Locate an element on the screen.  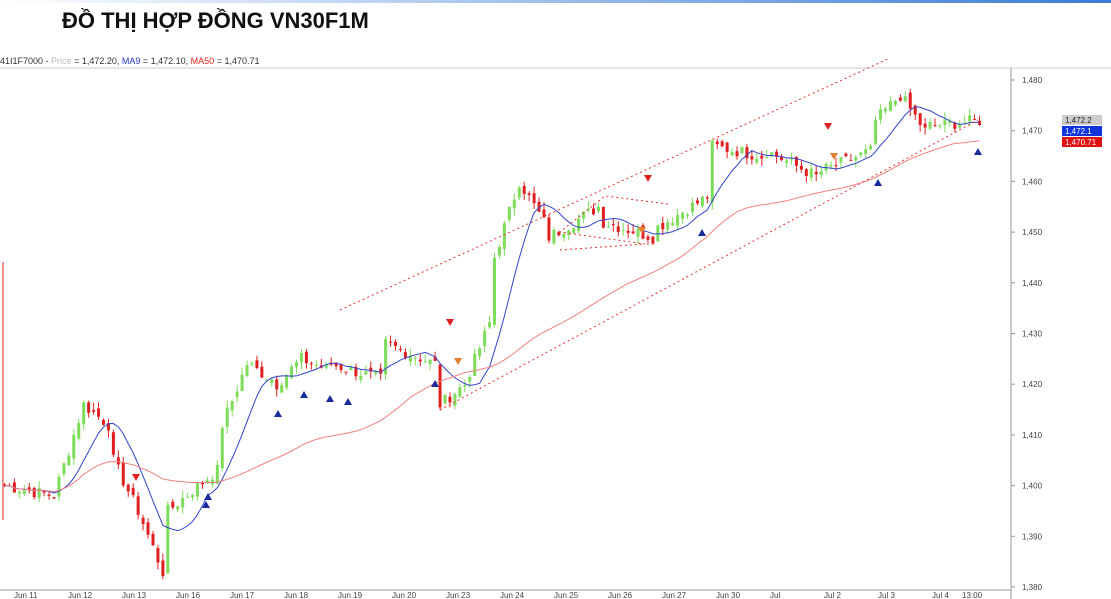
x-tick-label: Jun 16 is located at coordinates (188, 595).